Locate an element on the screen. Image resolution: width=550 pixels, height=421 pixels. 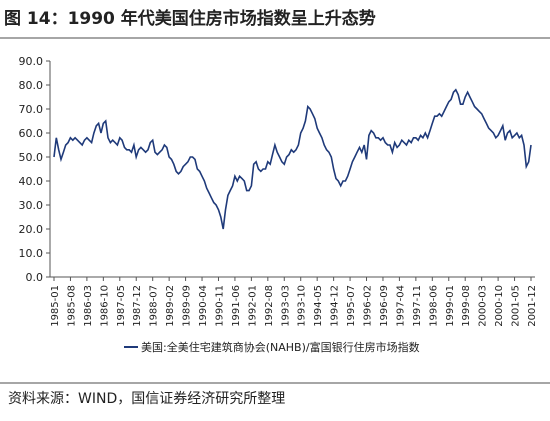
x-tick-label: 1999-01 is located at coordinates (450, 306).